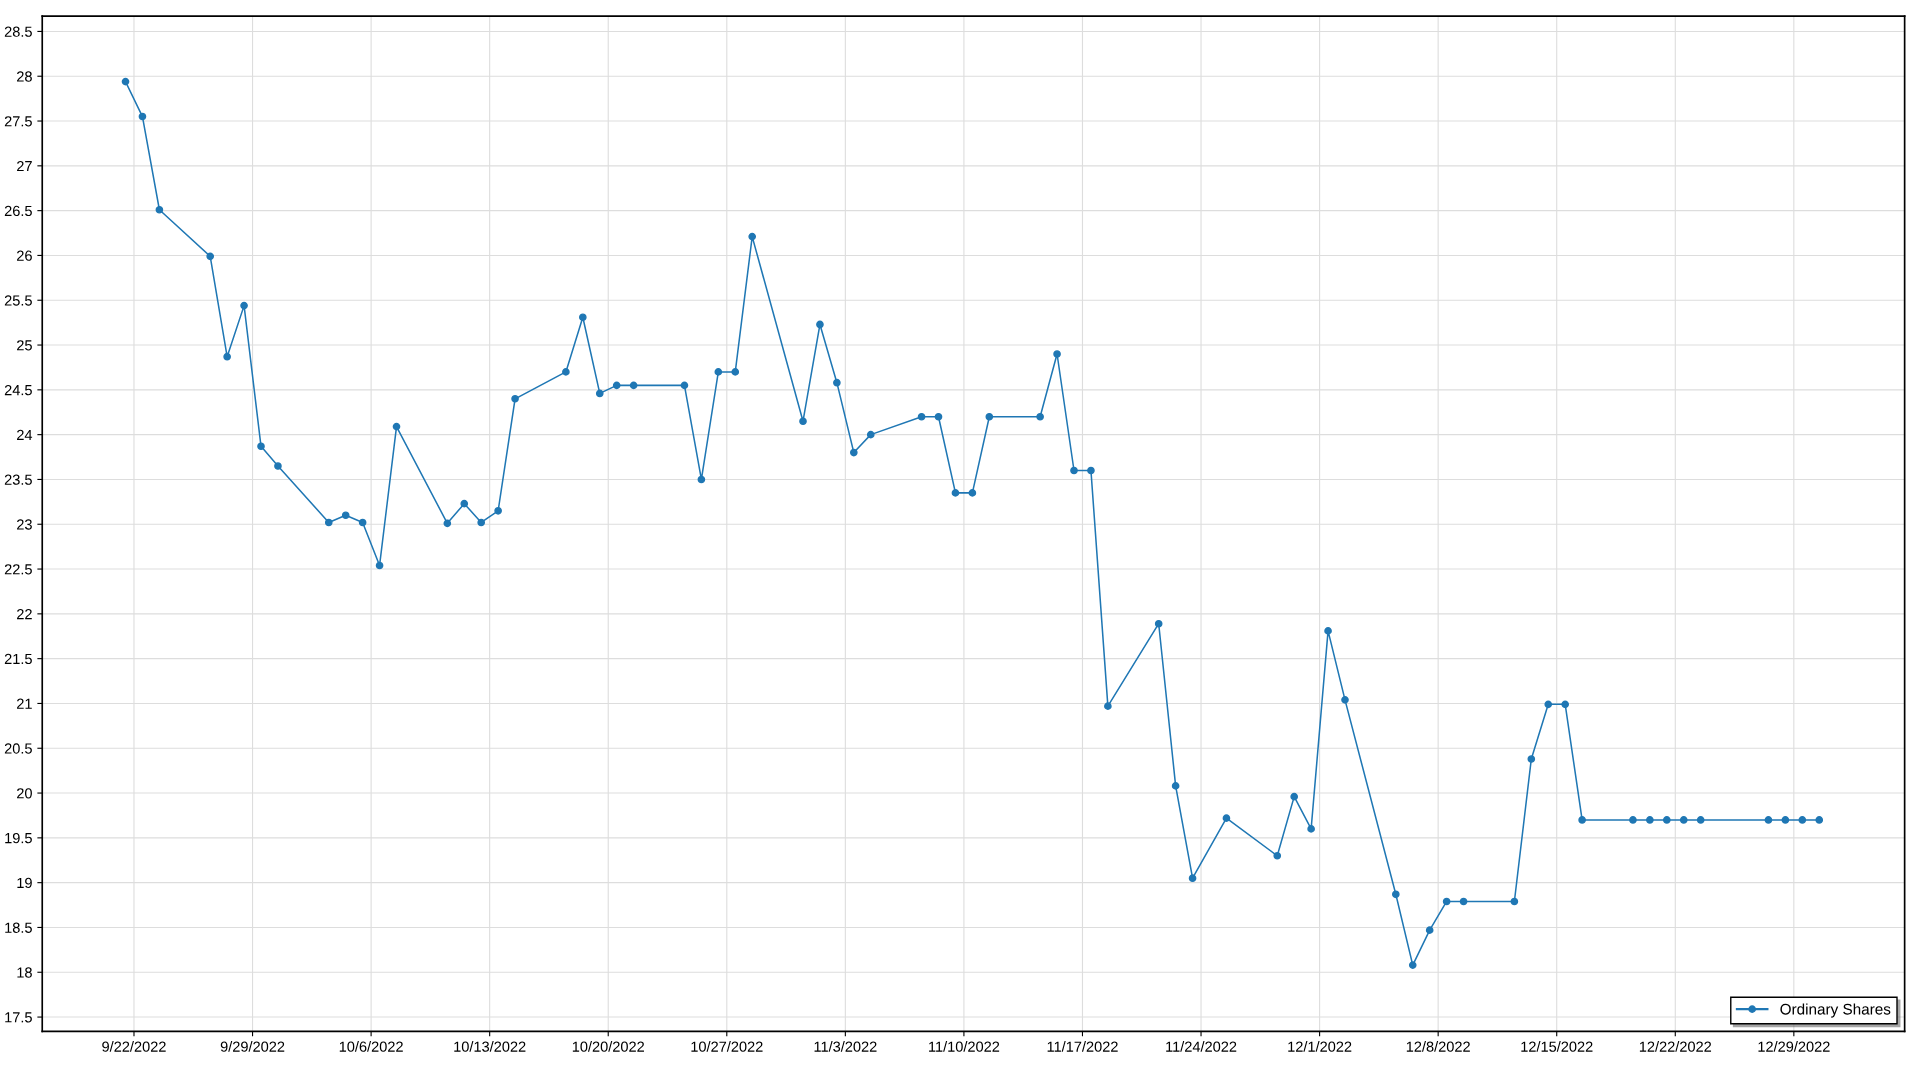 The width and height of the screenshot is (1920, 1080). What do you see at coordinates (371, 1046) in the screenshot?
I see `x-tick-label: 10/6/2022` at bounding box center [371, 1046].